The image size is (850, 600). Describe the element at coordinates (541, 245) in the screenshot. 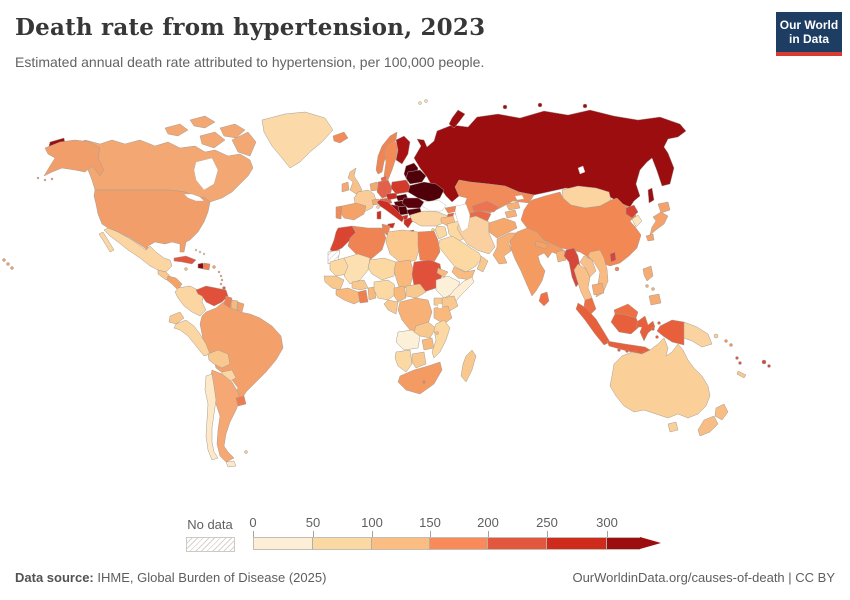

I see `country-nepal` at that location.